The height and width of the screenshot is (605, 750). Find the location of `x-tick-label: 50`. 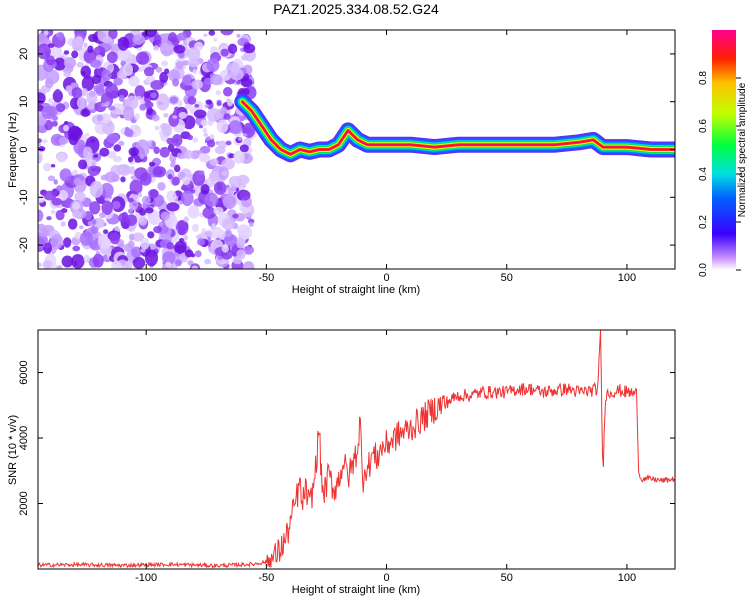

x-tick-label: 50 is located at coordinates (507, 278).